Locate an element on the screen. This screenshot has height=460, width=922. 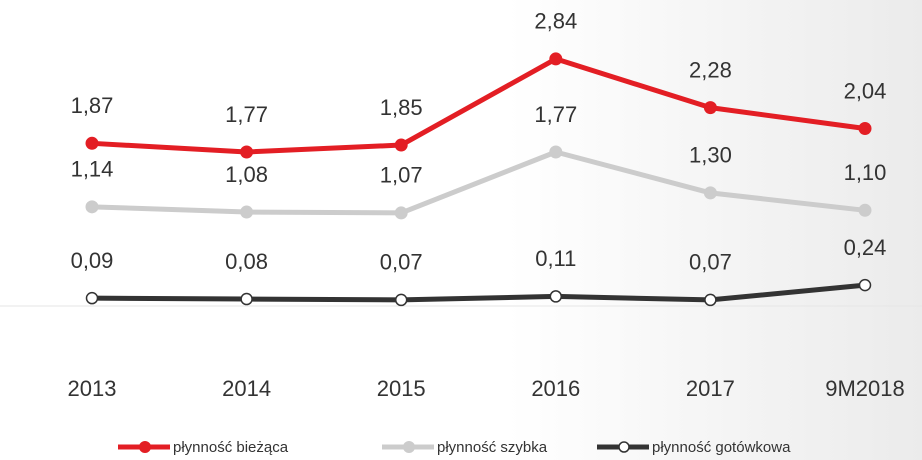
x-tick-label: 9M2018 is located at coordinates (865, 388).